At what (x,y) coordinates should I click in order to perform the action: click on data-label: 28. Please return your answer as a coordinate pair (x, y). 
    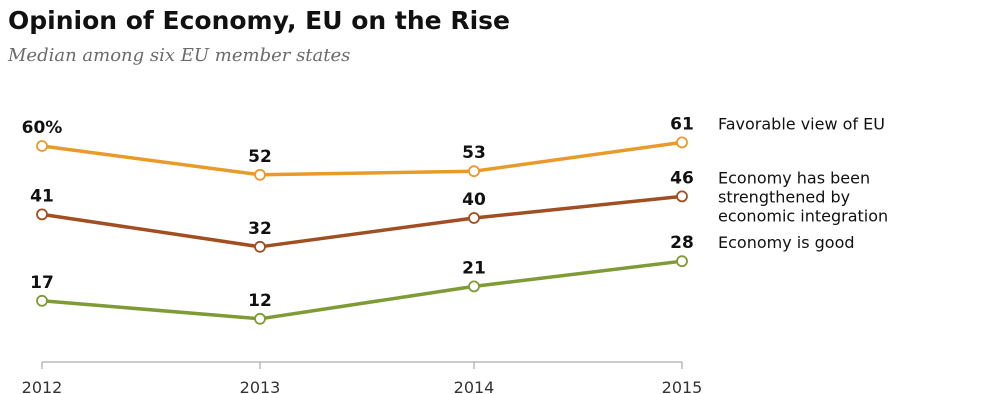
    Looking at the image, I should click on (682, 243).